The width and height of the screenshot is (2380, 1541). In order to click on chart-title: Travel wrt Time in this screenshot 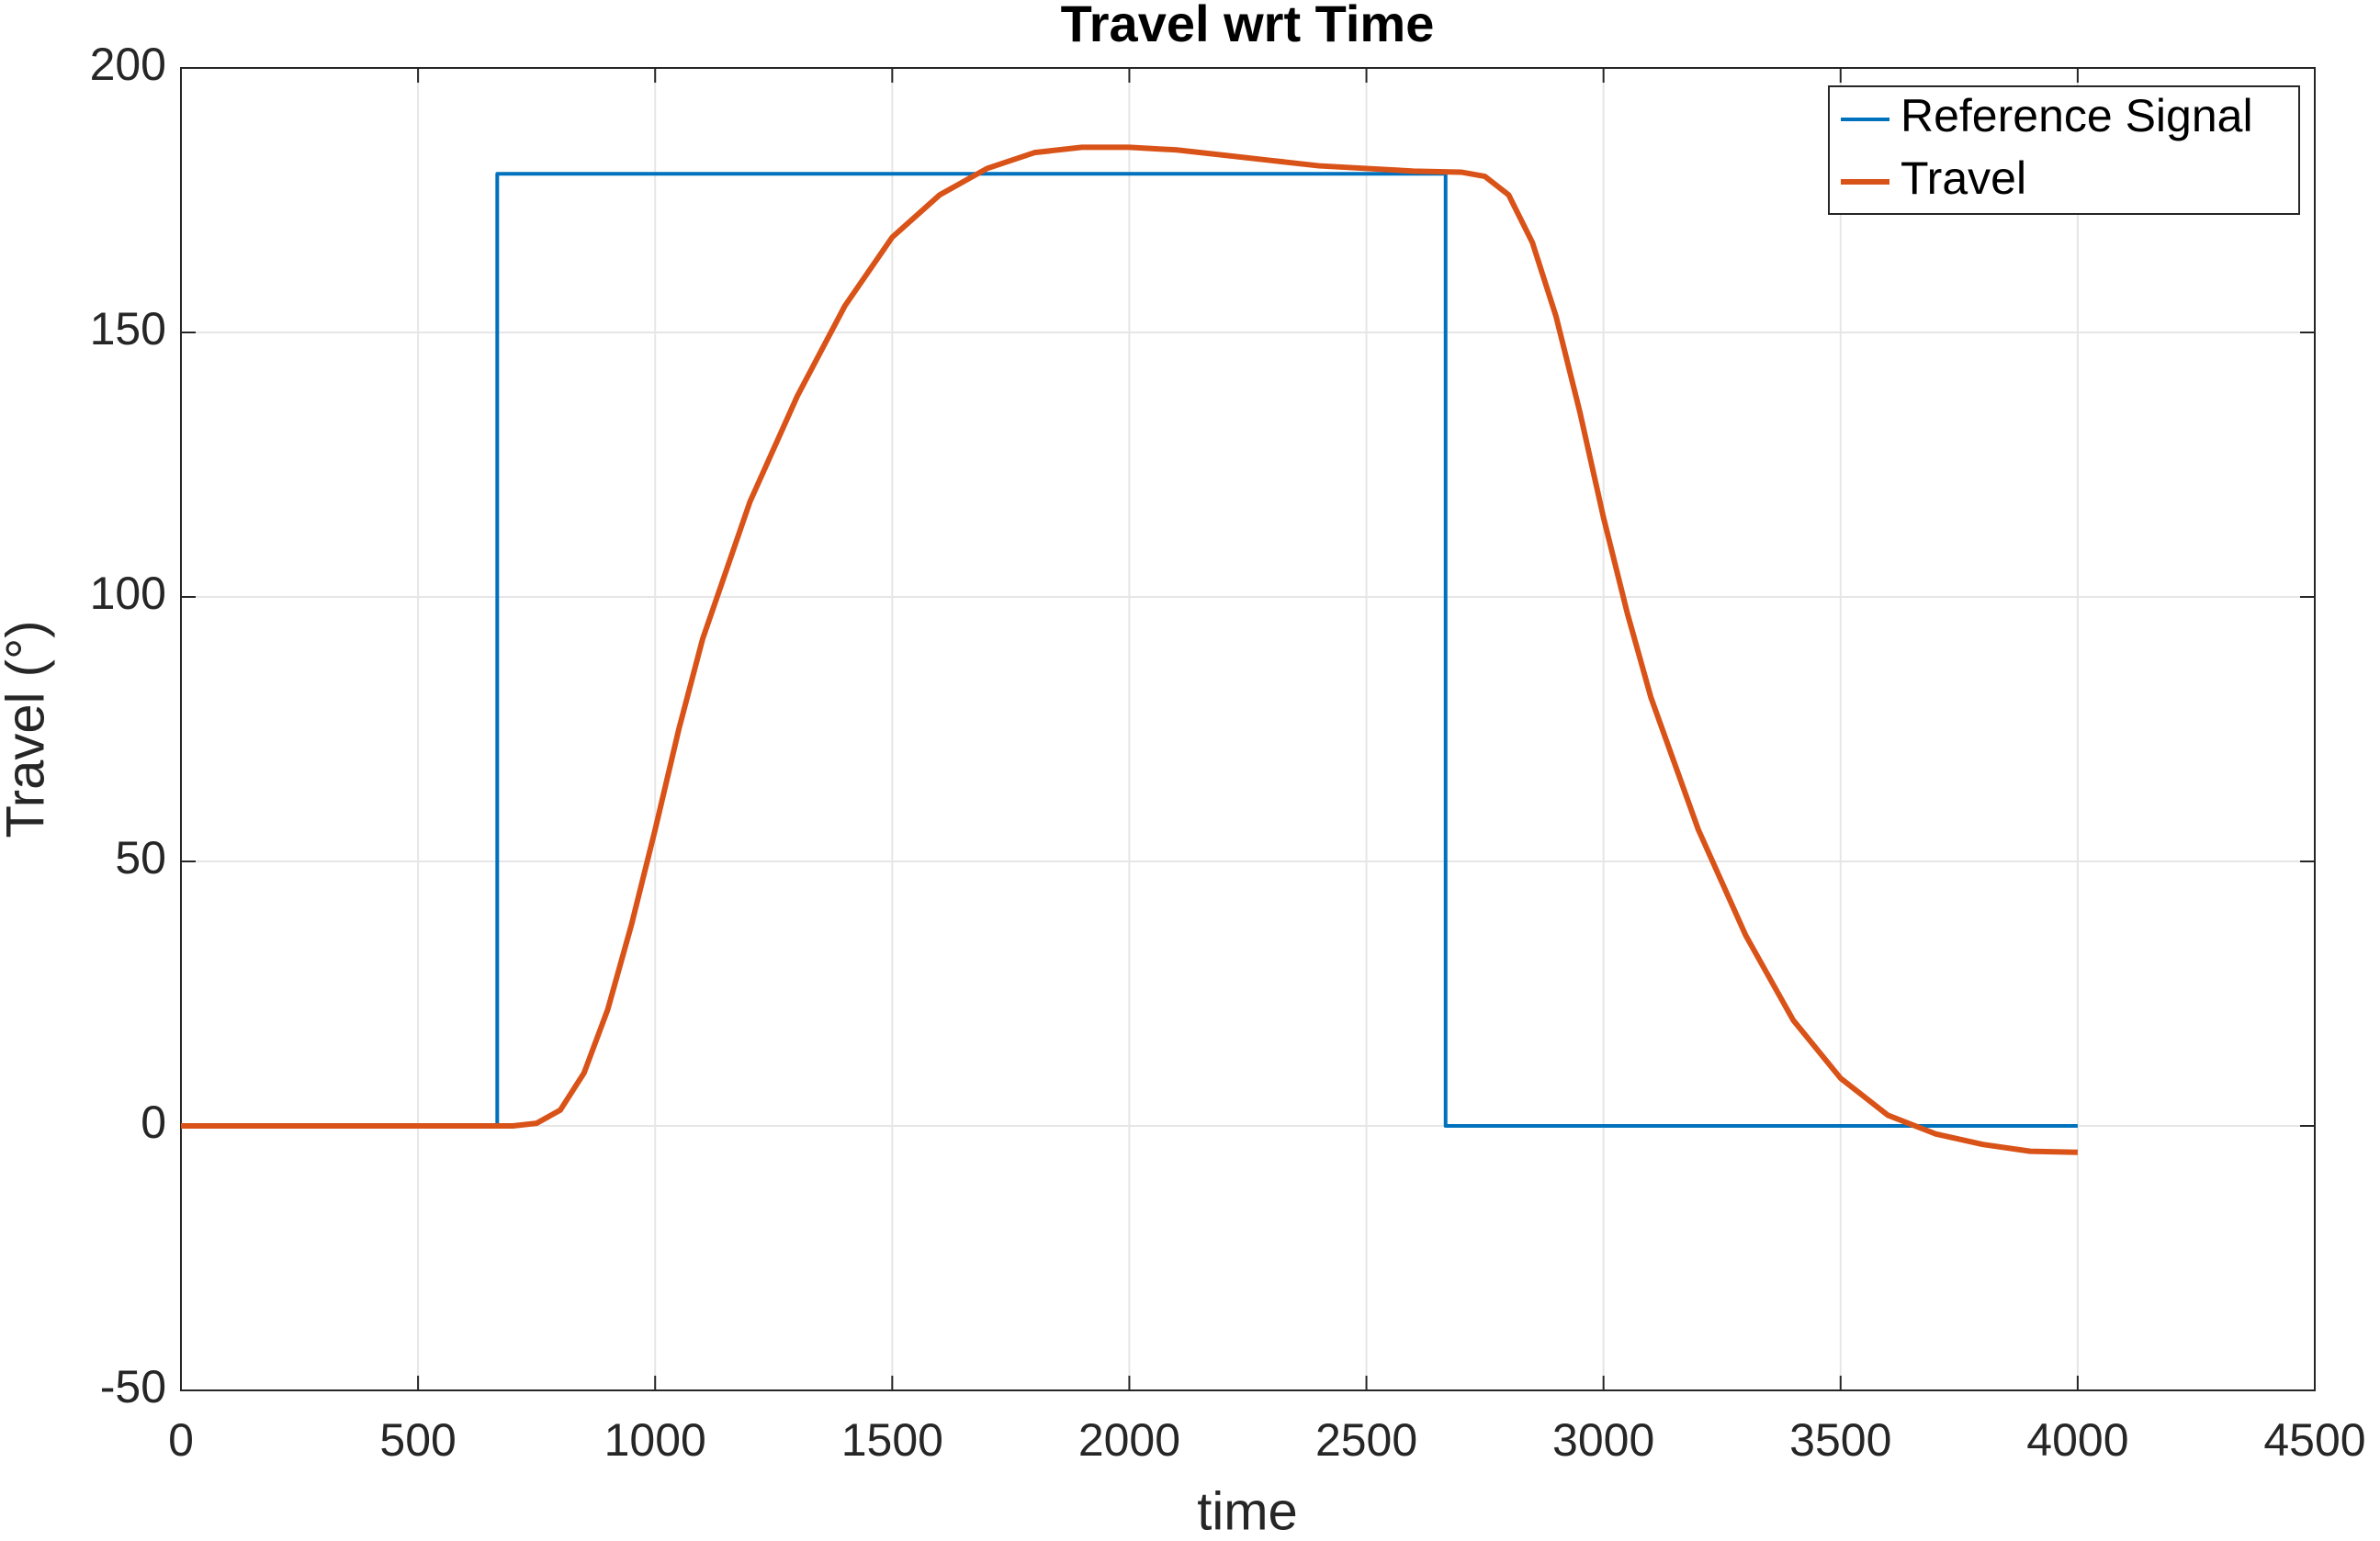, I will do `click(1248, 26)`.